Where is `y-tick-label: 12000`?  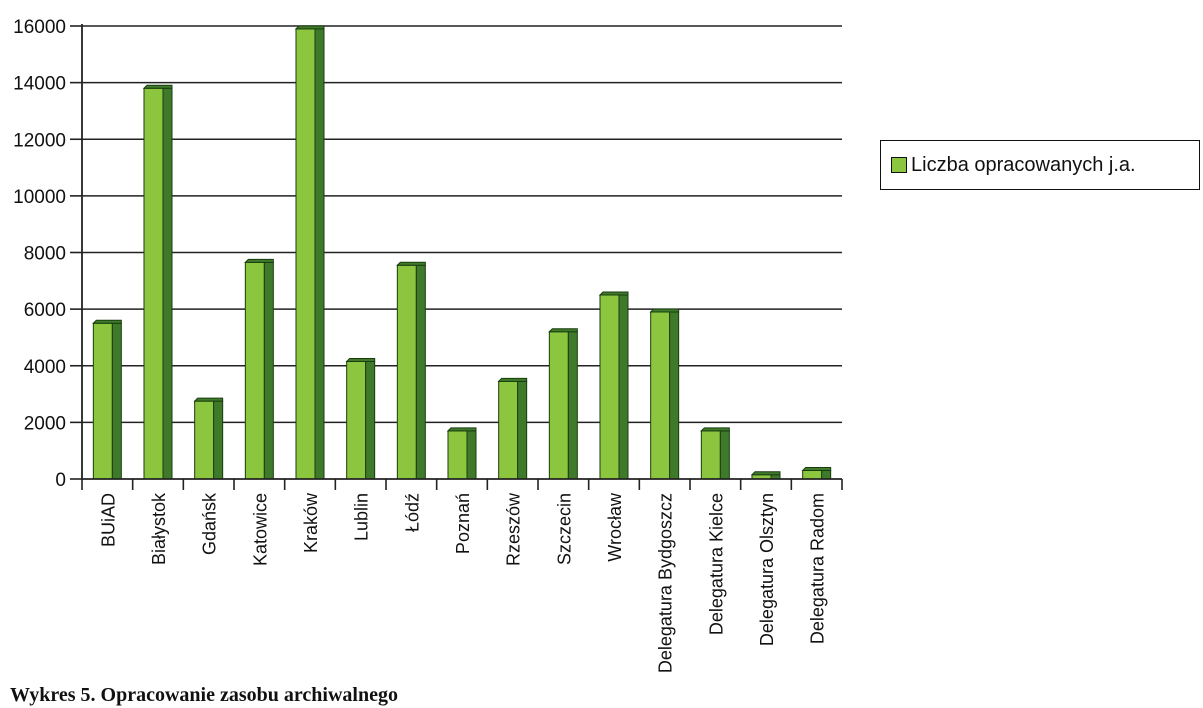 y-tick-label: 12000 is located at coordinates (39, 140).